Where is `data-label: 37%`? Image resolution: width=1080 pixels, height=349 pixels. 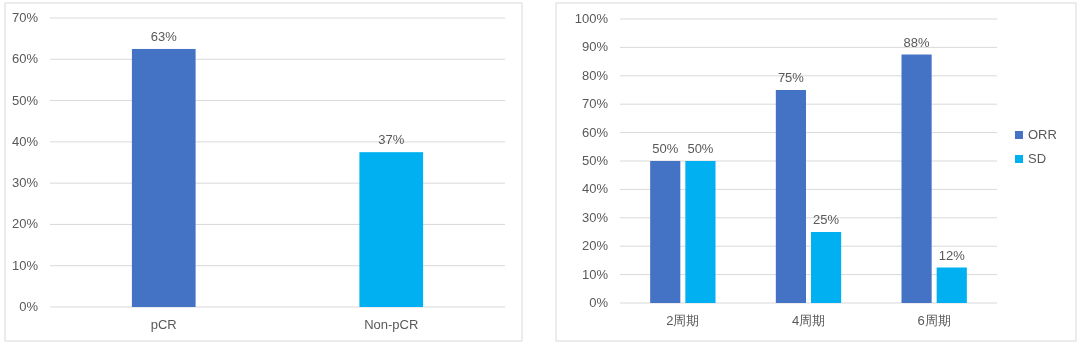
data-label: 37% is located at coordinates (391, 140).